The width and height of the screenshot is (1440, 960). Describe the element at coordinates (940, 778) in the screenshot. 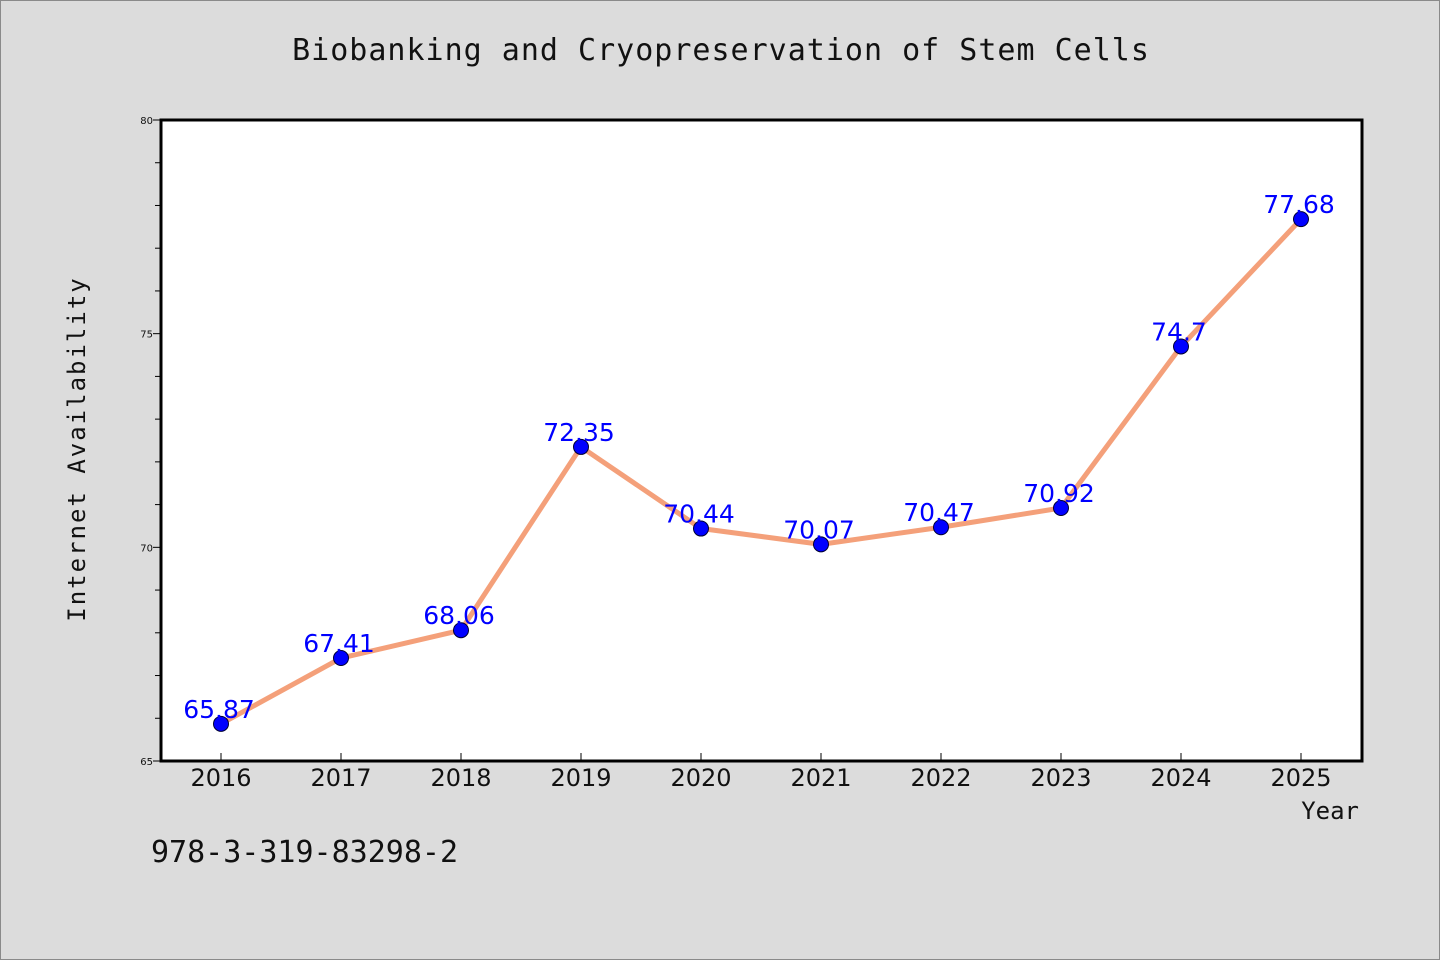

I see `x-tick-label: 2022` at that location.